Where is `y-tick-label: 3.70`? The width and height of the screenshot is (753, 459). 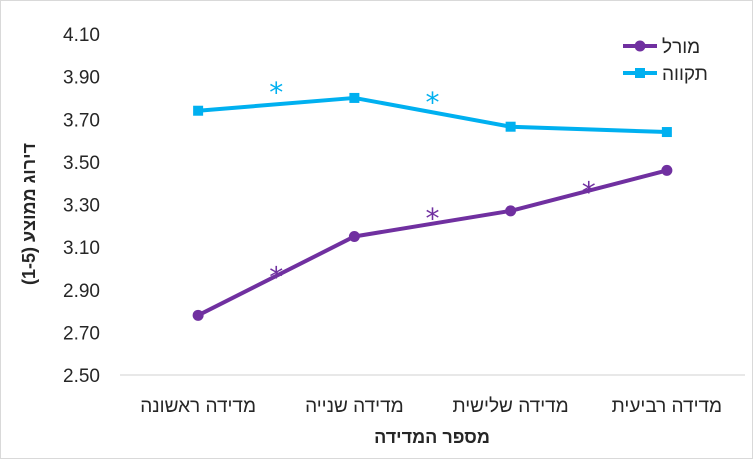
y-tick-label: 3.70 is located at coordinates (81, 120).